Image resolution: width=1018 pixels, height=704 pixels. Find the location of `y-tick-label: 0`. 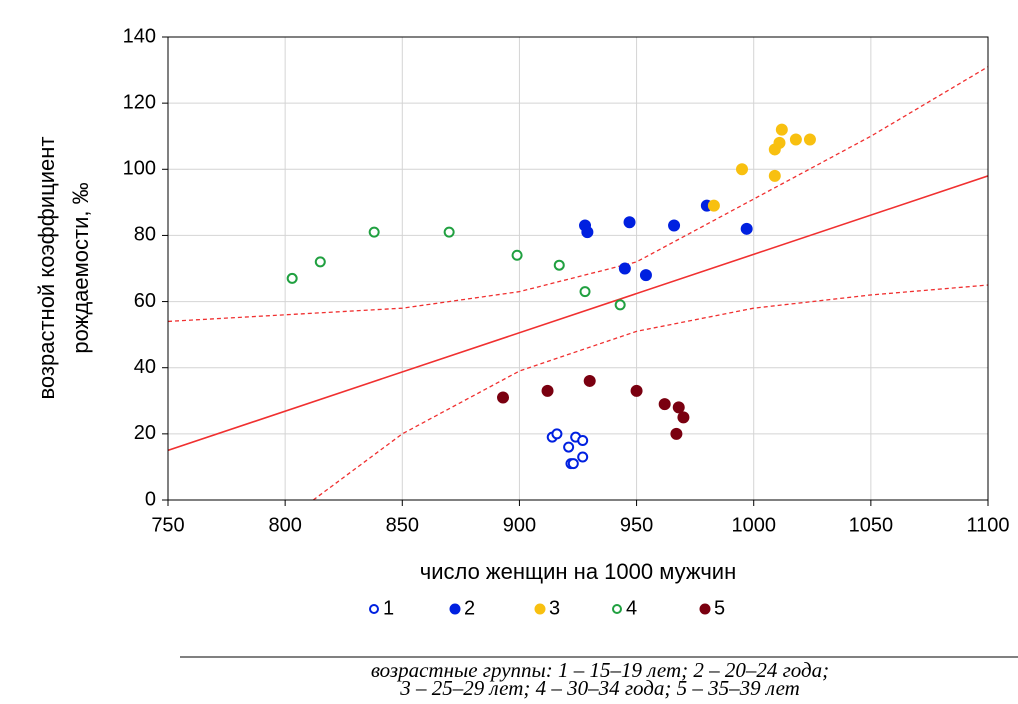

y-tick-label: 0 is located at coordinates (150, 499).